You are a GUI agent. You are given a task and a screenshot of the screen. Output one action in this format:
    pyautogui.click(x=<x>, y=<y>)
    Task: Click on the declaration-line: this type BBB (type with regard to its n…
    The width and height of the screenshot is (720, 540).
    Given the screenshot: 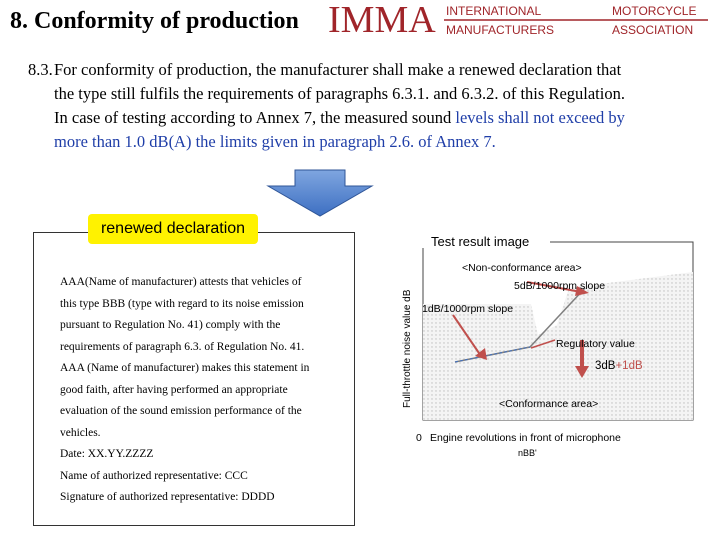 What is the action you would take?
    pyautogui.click(x=182, y=303)
    